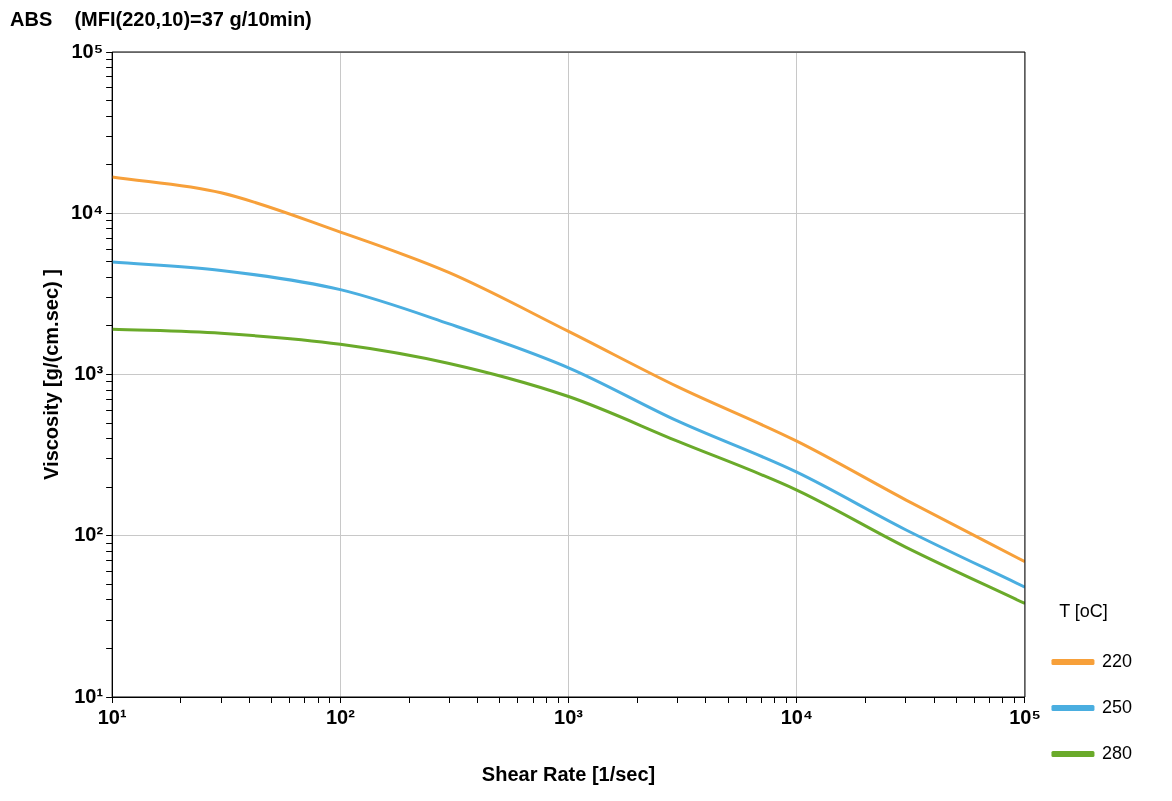 The width and height of the screenshot is (1172, 801). Describe the element at coordinates (87, 50) in the screenshot. I see `y-tick-label: 10⁵` at that location.